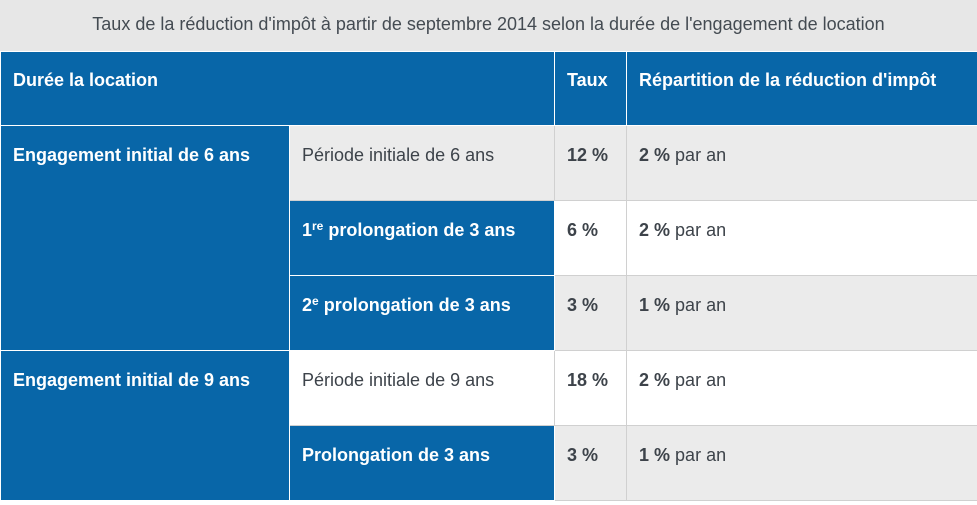 The height and width of the screenshot is (505, 977). What do you see at coordinates (307, 230) in the screenshot?
I see `period-ordinal: 1` at bounding box center [307, 230].